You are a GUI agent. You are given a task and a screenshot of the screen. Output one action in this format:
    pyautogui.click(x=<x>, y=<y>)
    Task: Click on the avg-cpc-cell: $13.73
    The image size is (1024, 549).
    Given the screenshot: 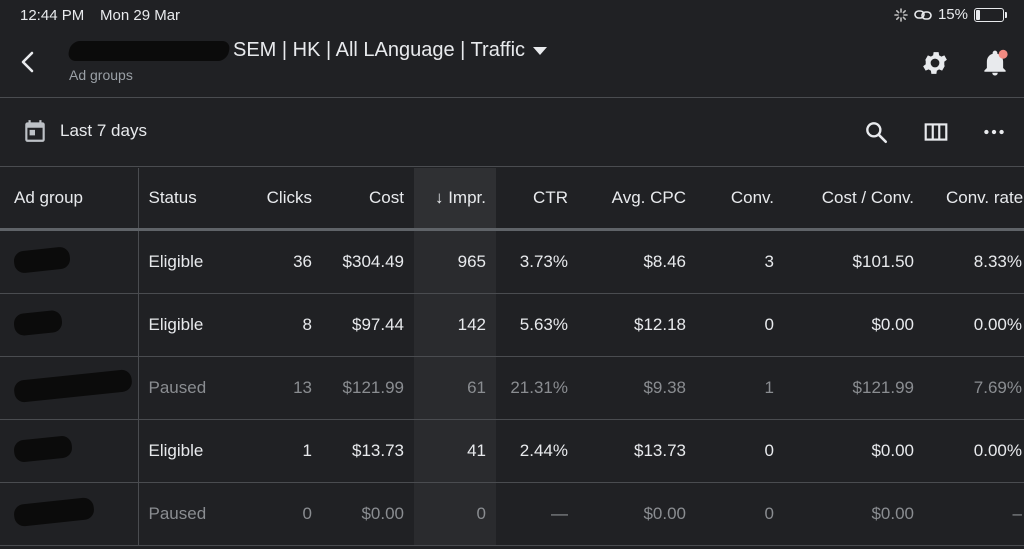 What is the action you would take?
    pyautogui.click(x=637, y=451)
    